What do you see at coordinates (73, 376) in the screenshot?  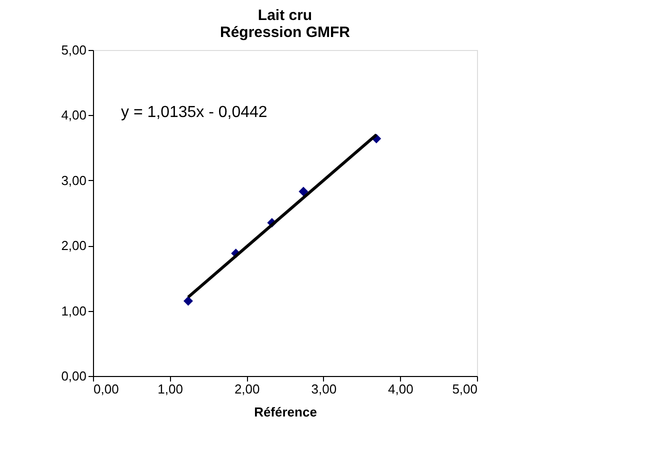 I see `y-tick-label: 0,00` at bounding box center [73, 376].